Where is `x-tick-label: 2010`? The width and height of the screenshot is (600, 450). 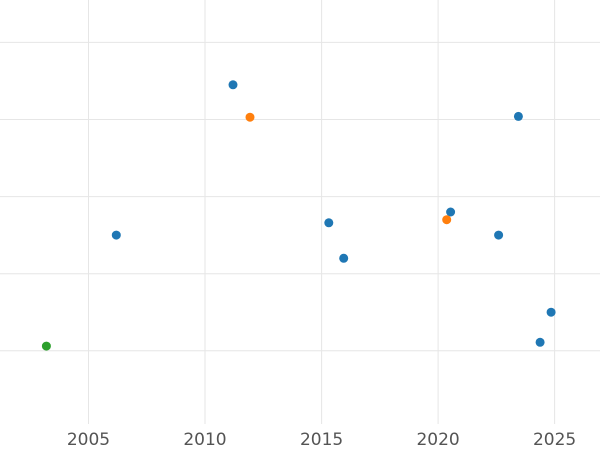 x-tick-label: 2010 is located at coordinates (204, 440).